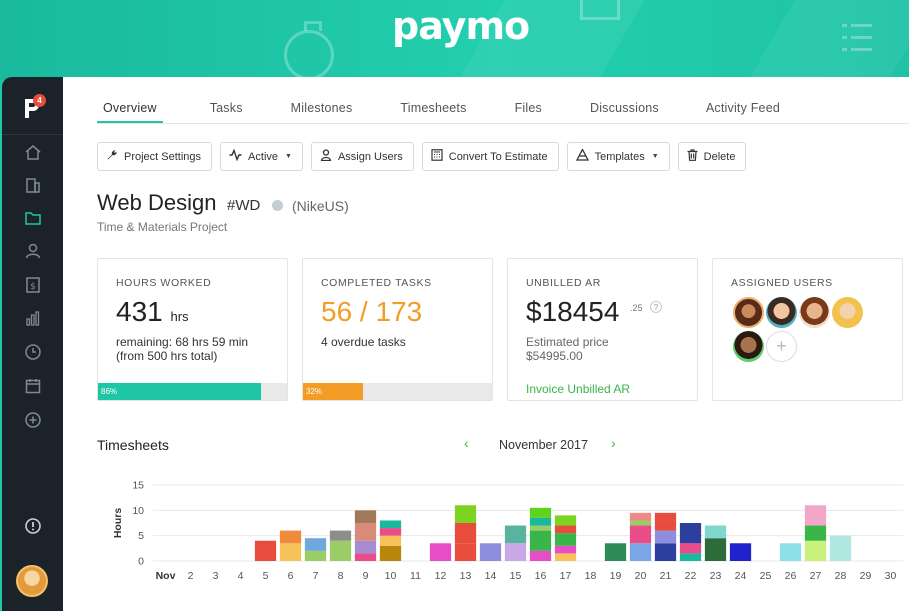  What do you see at coordinates (490, 156) in the screenshot?
I see `convert-to-estimate-button: Convert To Estimate` at bounding box center [490, 156].